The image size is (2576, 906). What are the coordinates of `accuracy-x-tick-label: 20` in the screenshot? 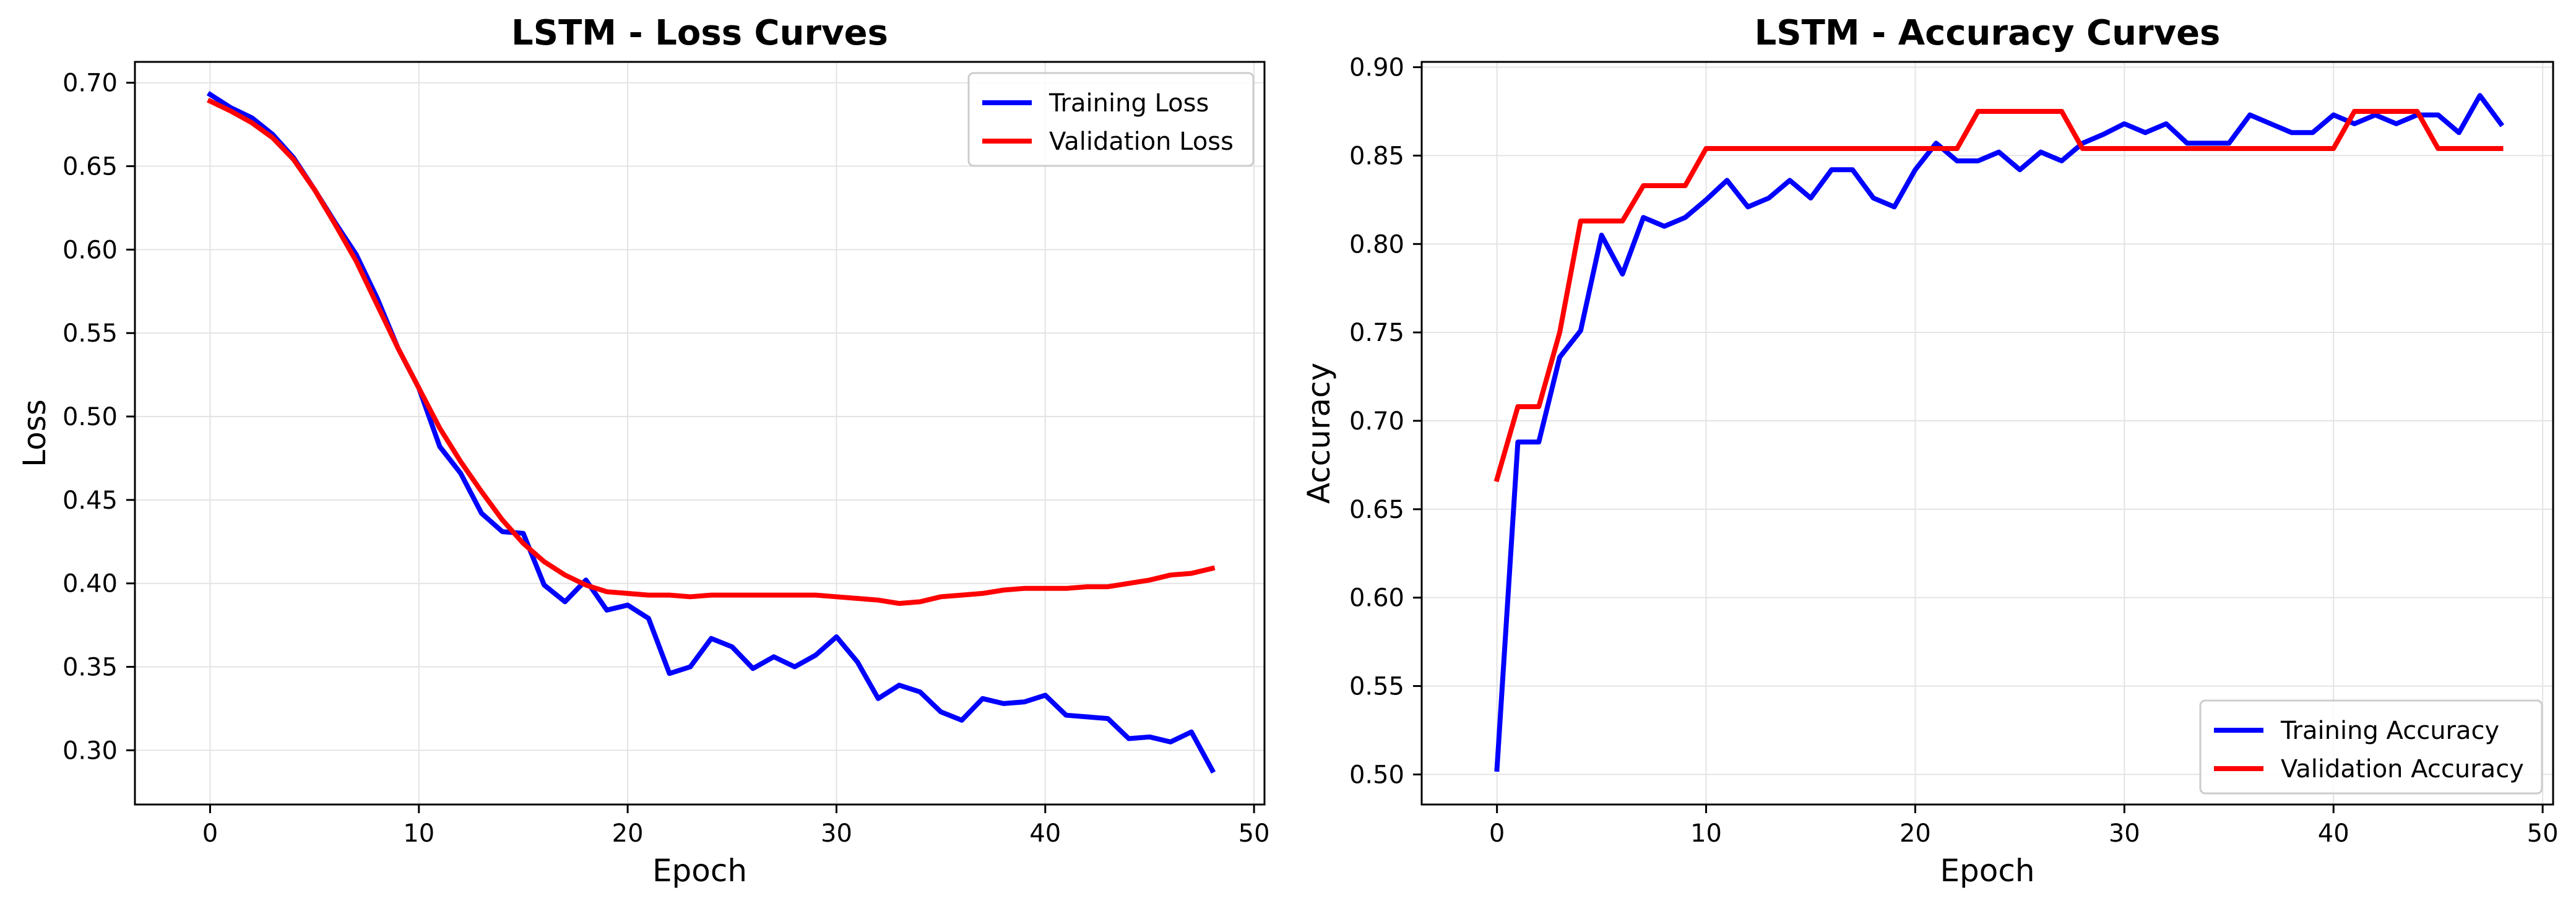 It's located at (1915, 833).